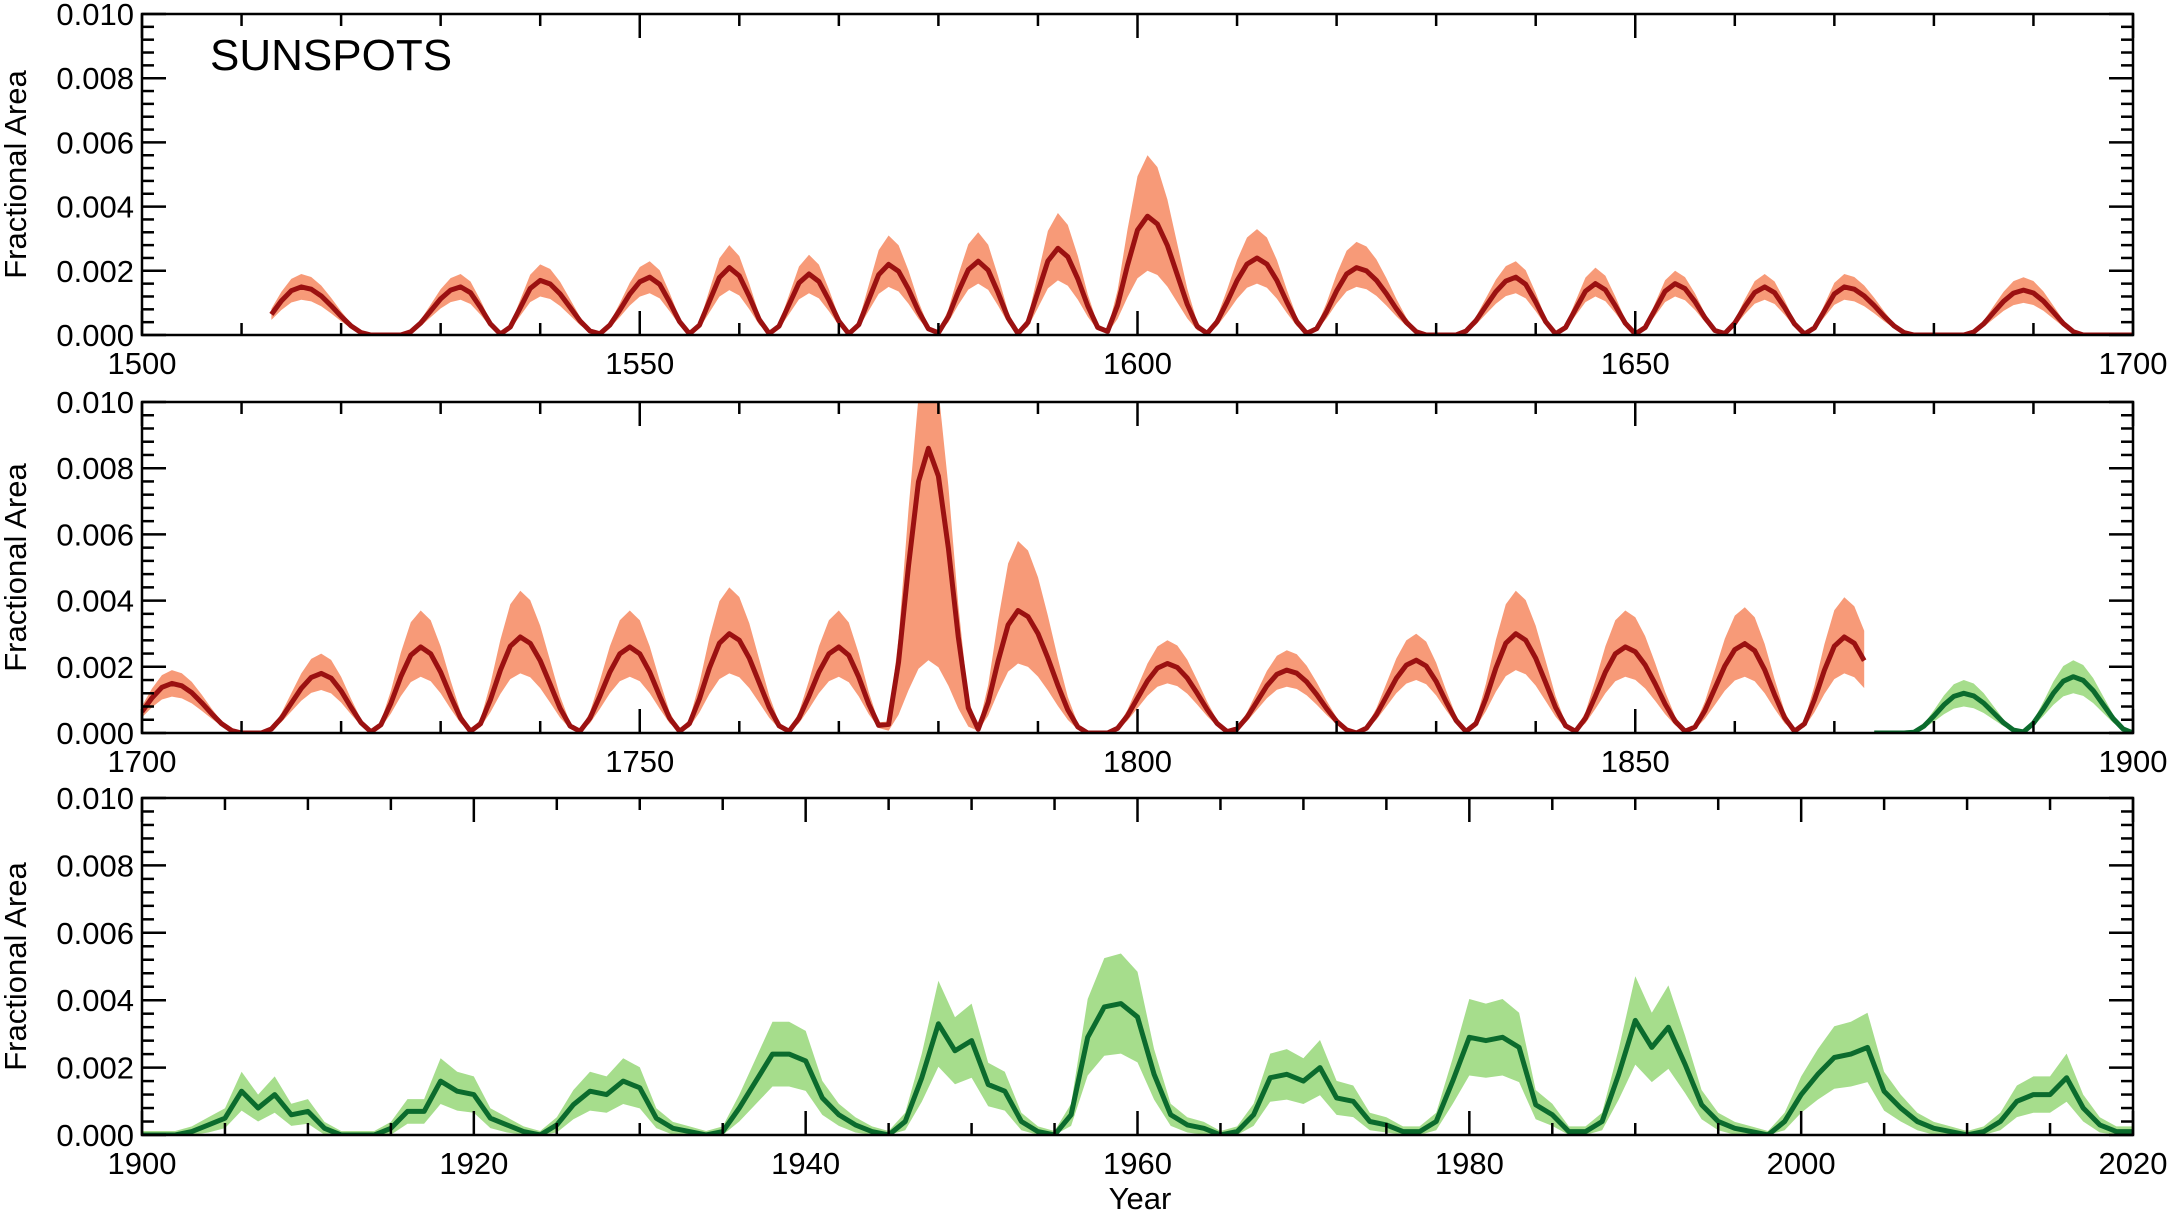 This screenshot has width=2170, height=1212. I want to click on reconstruction-uncertainty-band, so click(1202, 245).